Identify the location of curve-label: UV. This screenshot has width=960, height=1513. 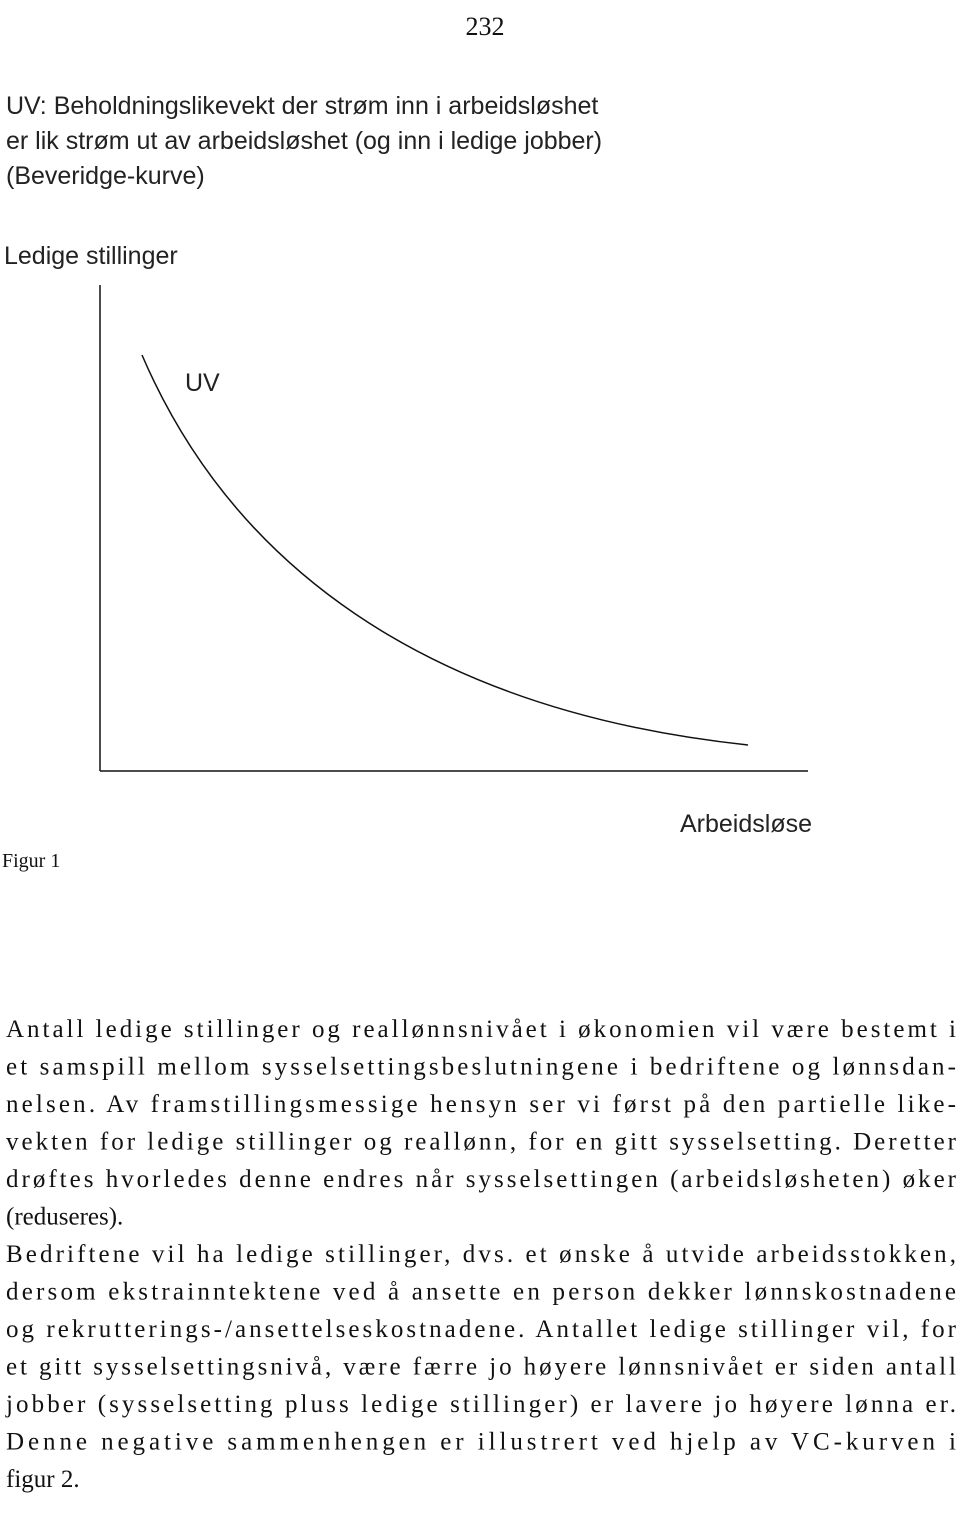
(202, 383).